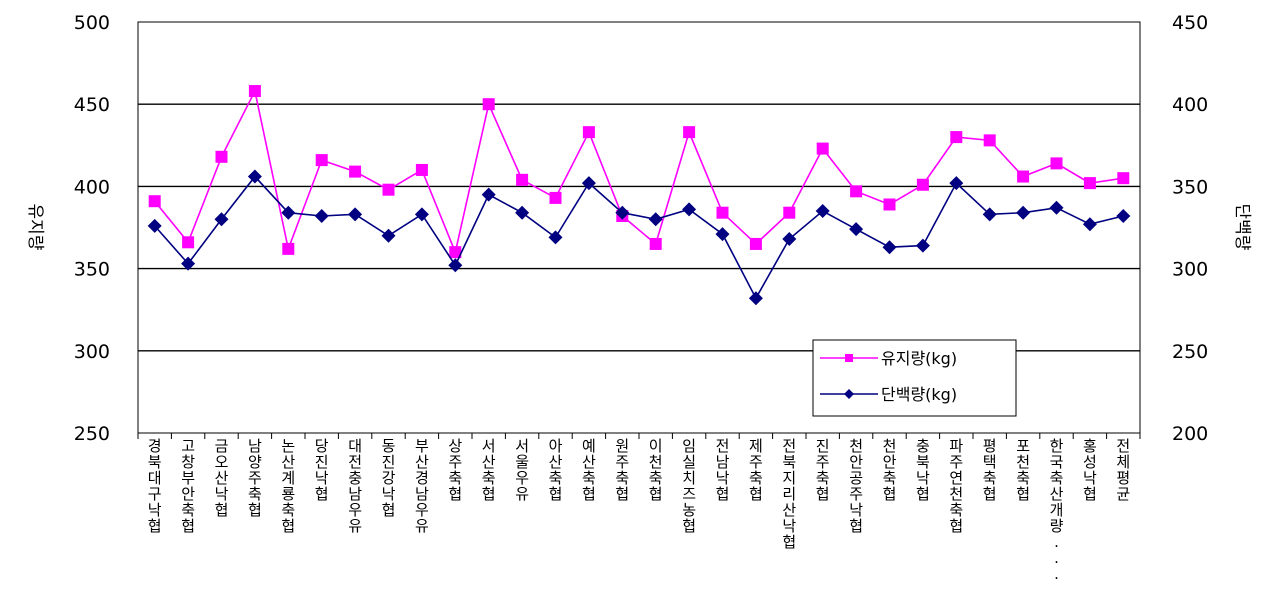  What do you see at coordinates (849, 358) in the screenshot?
I see `legend-marker-fat` at bounding box center [849, 358].